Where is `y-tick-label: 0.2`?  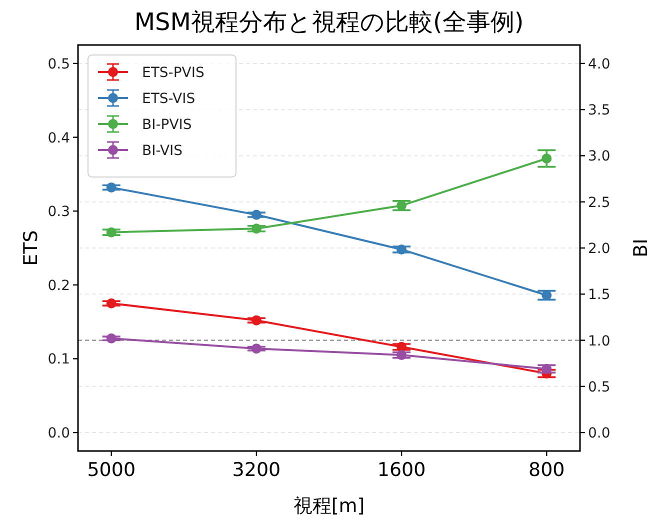
y-tick-label: 0.2 is located at coordinates (59, 286).